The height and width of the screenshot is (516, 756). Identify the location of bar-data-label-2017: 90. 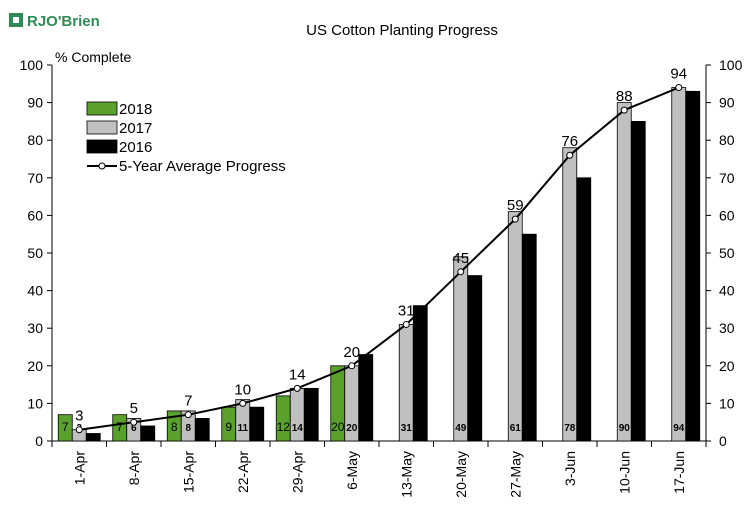
(625, 428).